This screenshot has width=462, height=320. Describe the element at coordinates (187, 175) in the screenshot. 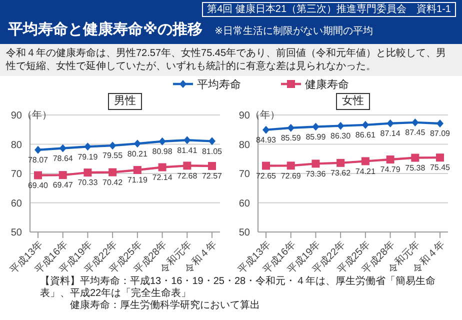

I see `data-label: 72.68` at that location.